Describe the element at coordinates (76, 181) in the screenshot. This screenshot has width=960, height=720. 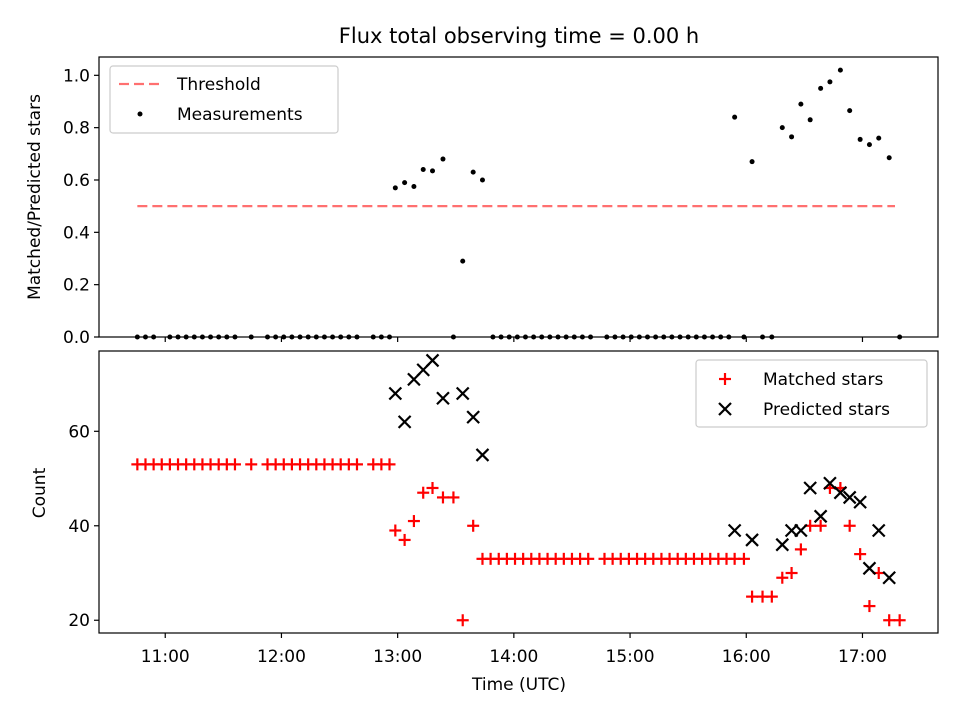
I see `ratio-y-tick-label: 0.6` at that location.